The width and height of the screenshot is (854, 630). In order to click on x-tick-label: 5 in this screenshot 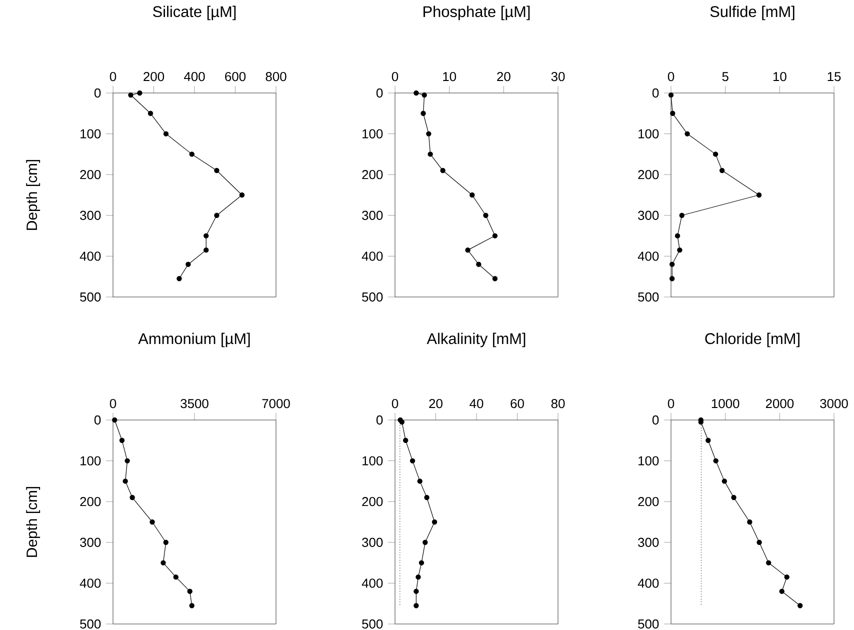, I will do `click(725, 77)`.